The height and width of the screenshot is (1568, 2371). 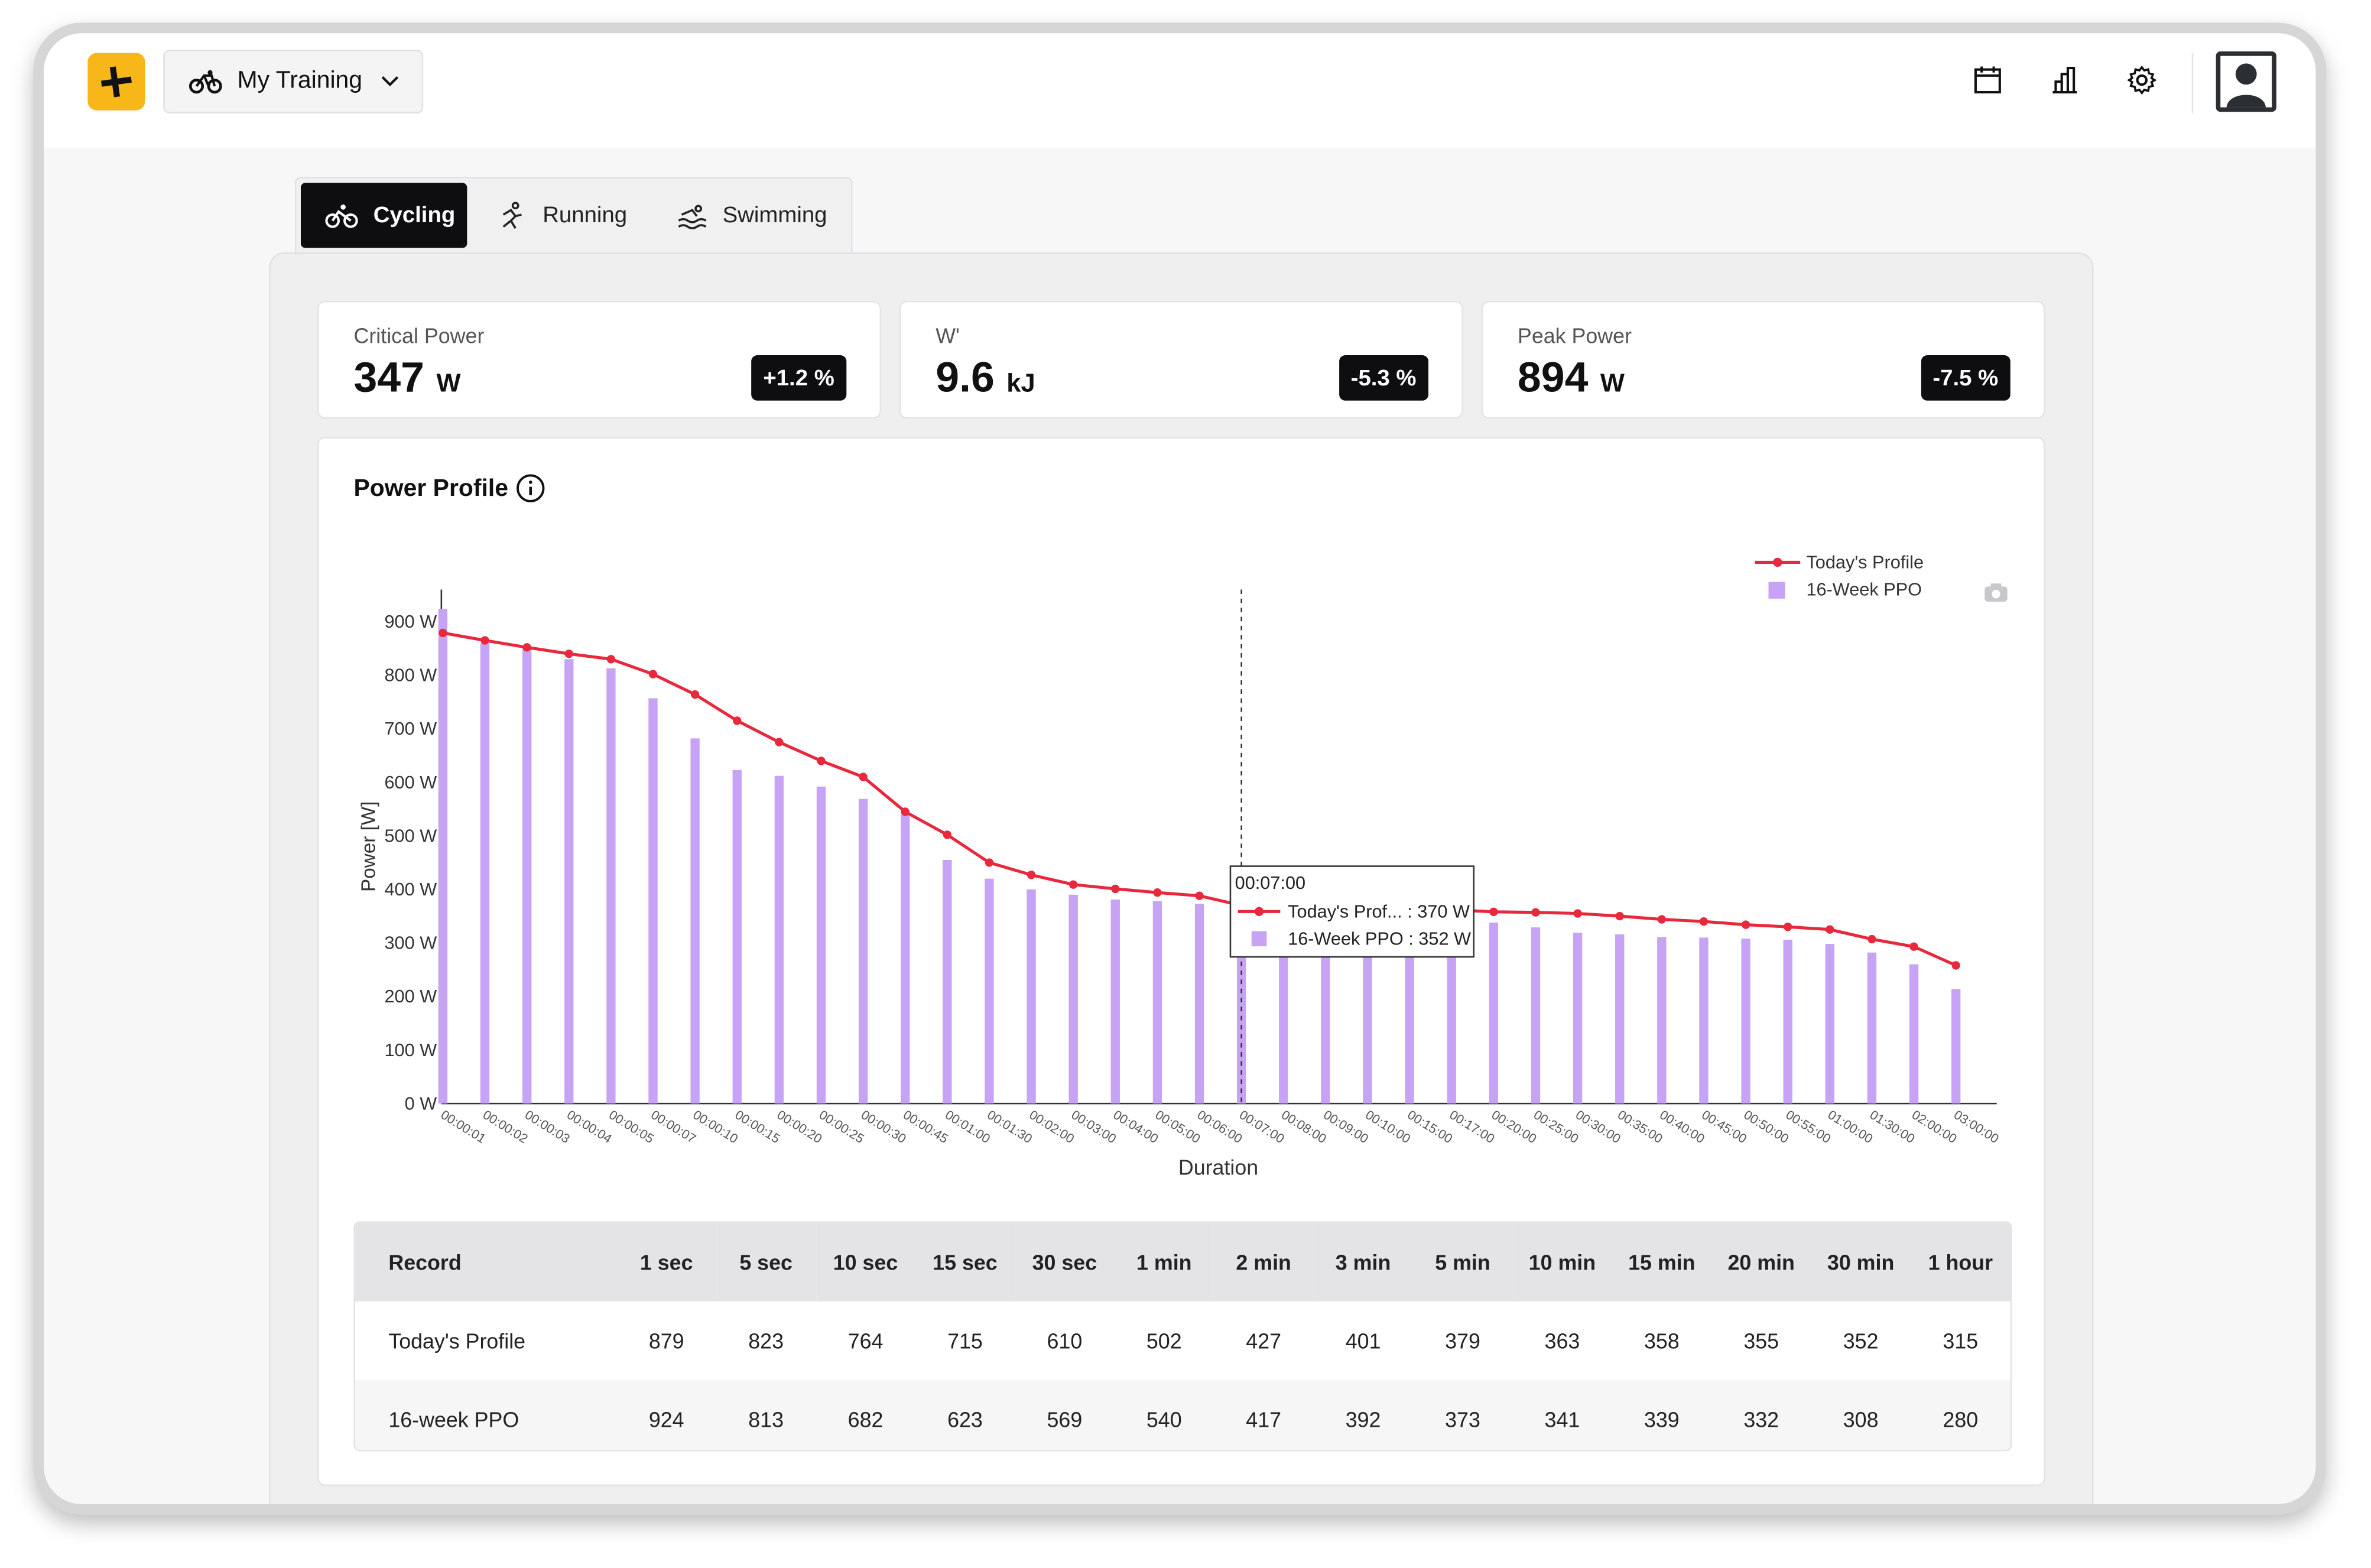 What do you see at coordinates (1430, 1126) in the screenshot?
I see `x-tick-label: 00:15:00` at bounding box center [1430, 1126].